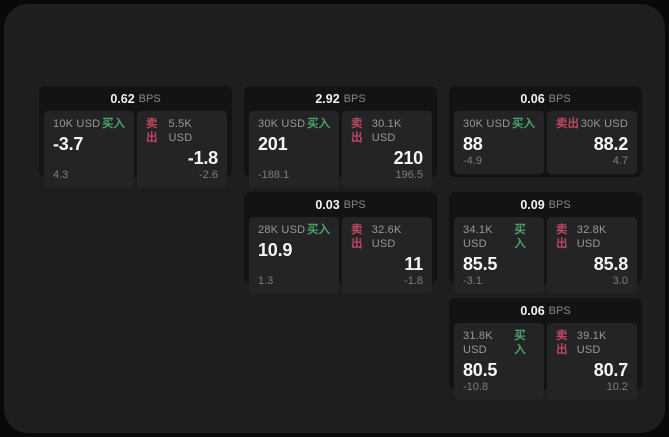 The width and height of the screenshot is (669, 437). I want to click on buy-tile: 30K USD 买入 88 -4.9, so click(499, 142).